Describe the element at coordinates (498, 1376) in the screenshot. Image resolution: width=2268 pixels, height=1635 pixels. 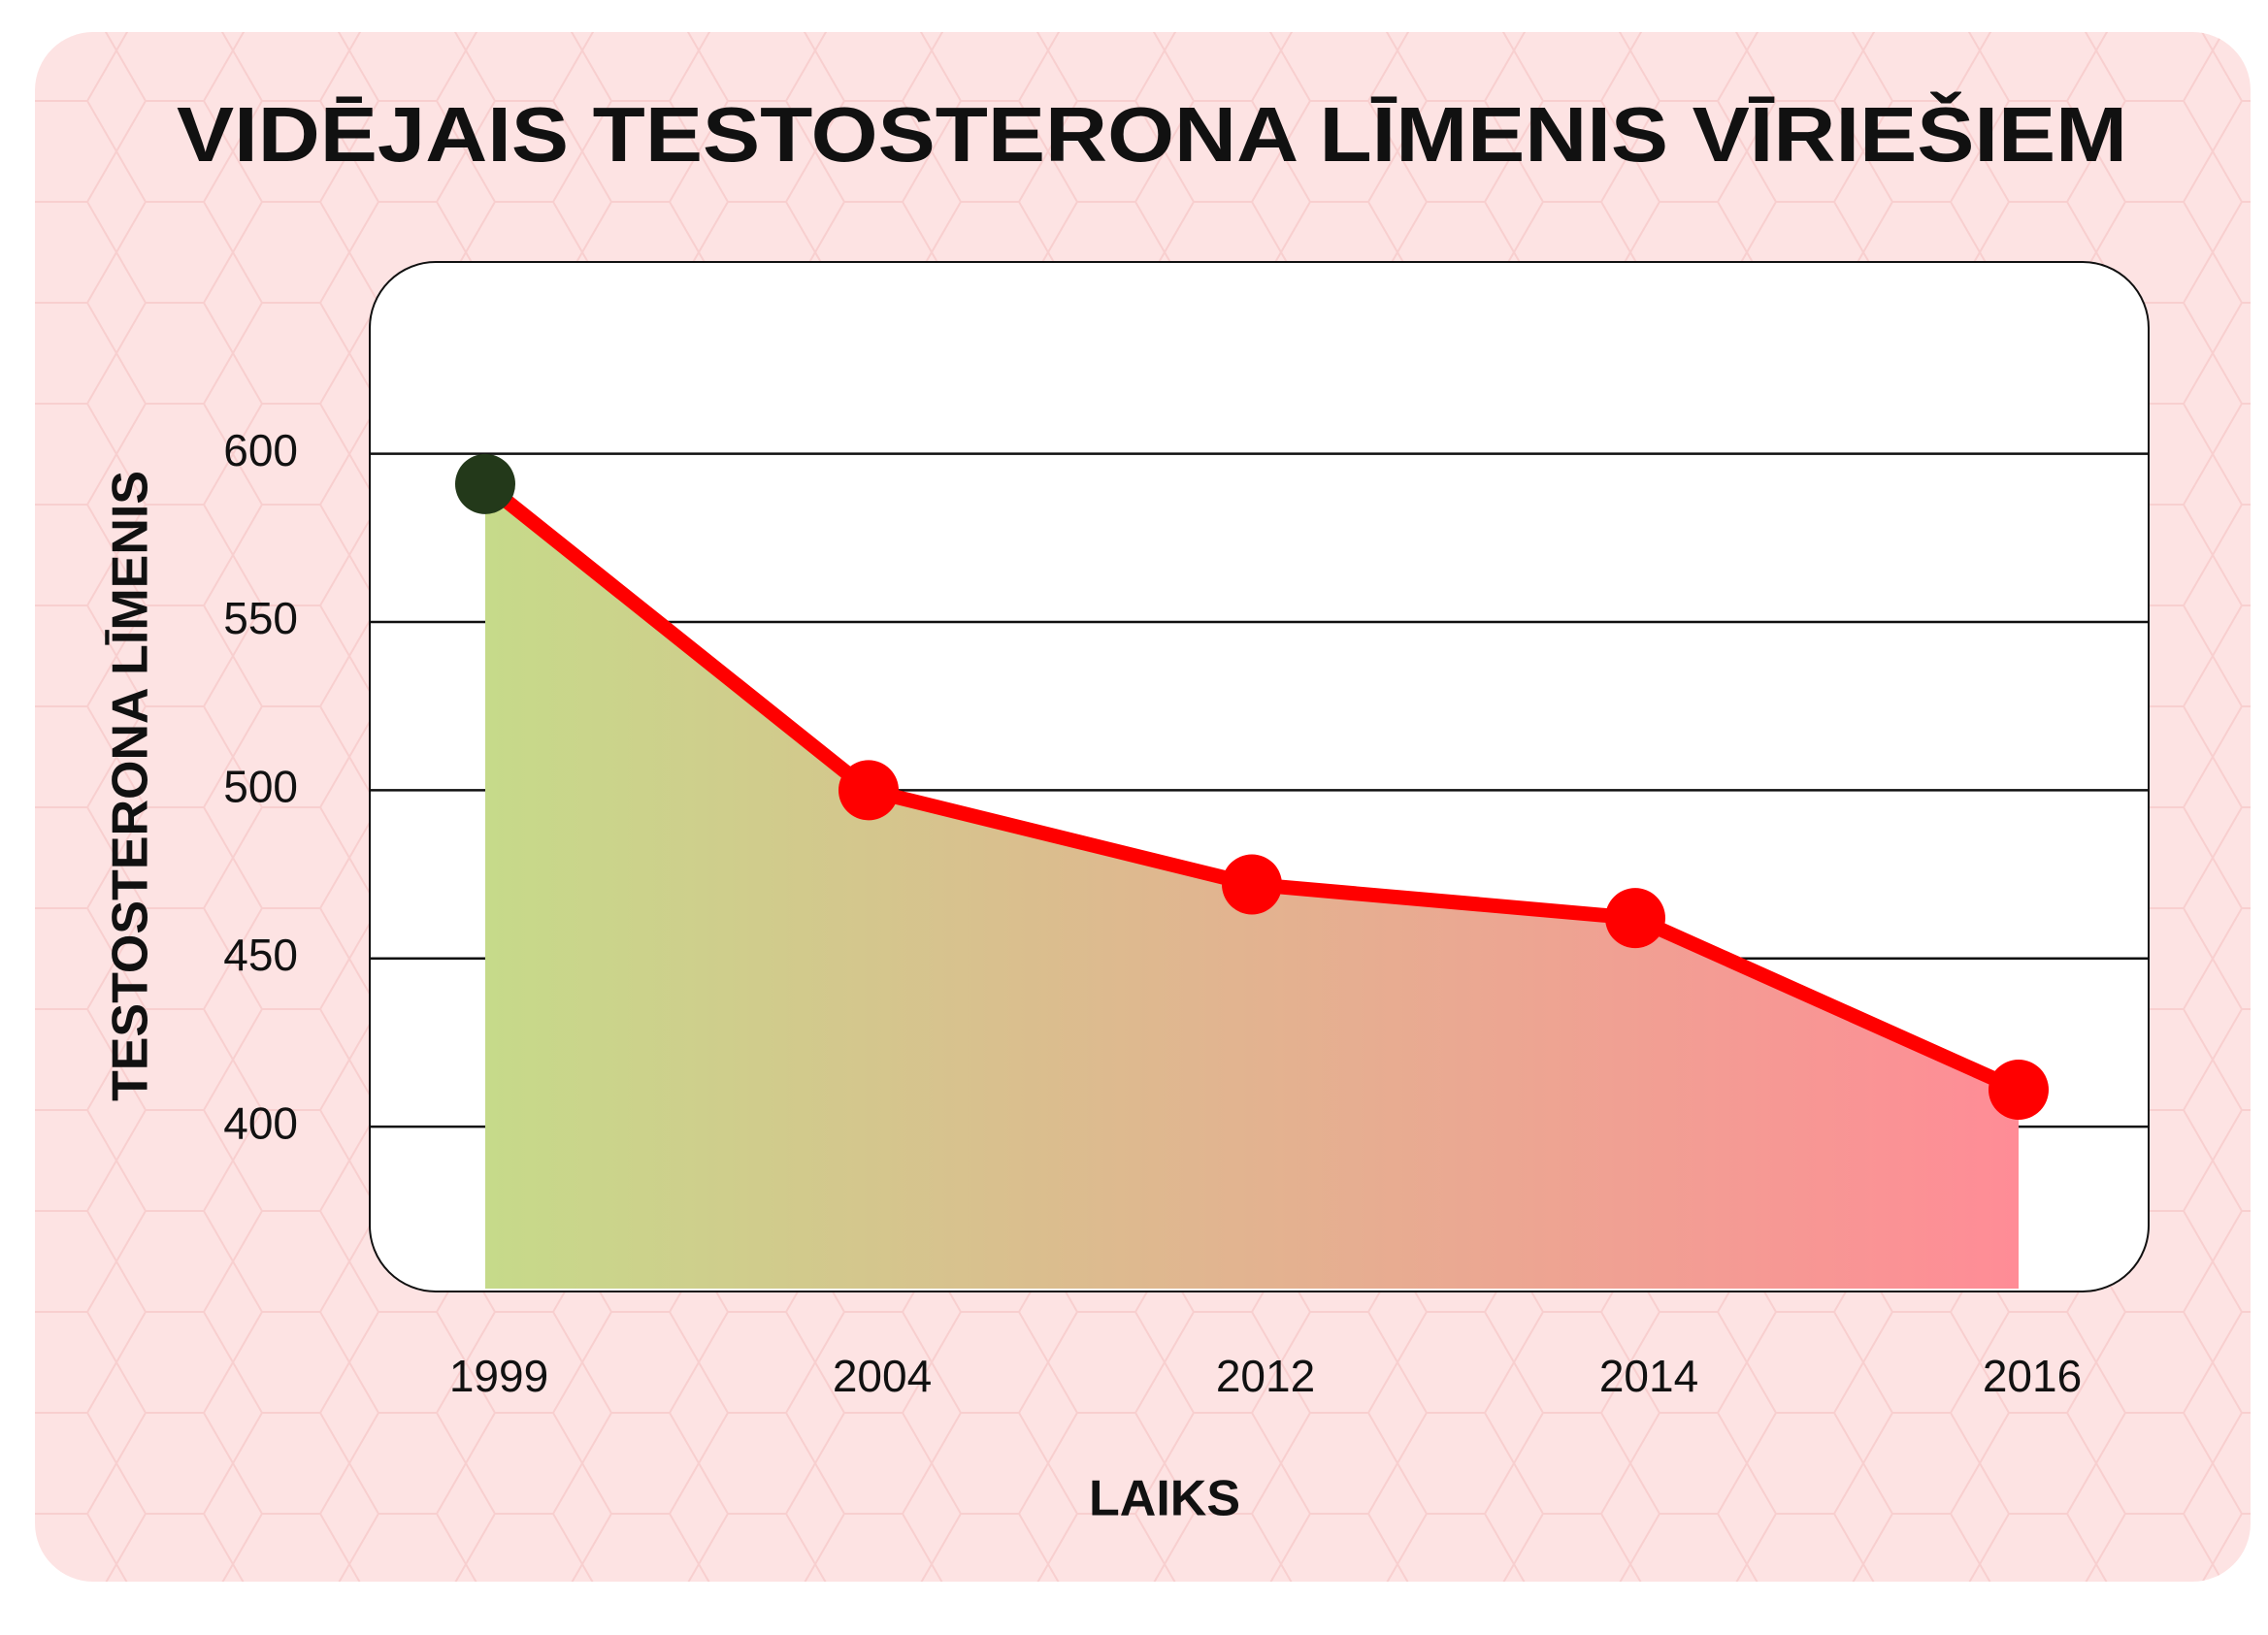
I see `x-tick-label: 1999` at that location.